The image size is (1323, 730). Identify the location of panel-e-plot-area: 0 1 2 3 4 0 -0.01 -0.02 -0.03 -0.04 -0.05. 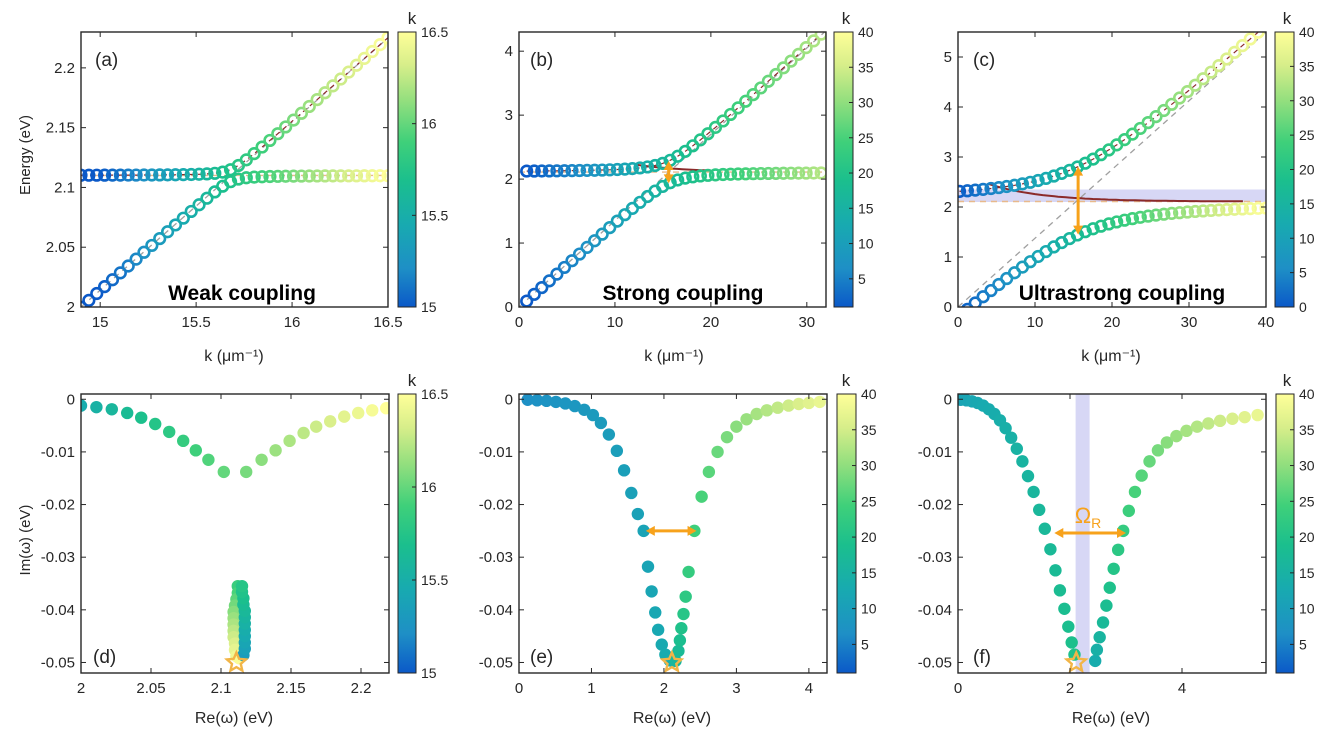
(653, 544).